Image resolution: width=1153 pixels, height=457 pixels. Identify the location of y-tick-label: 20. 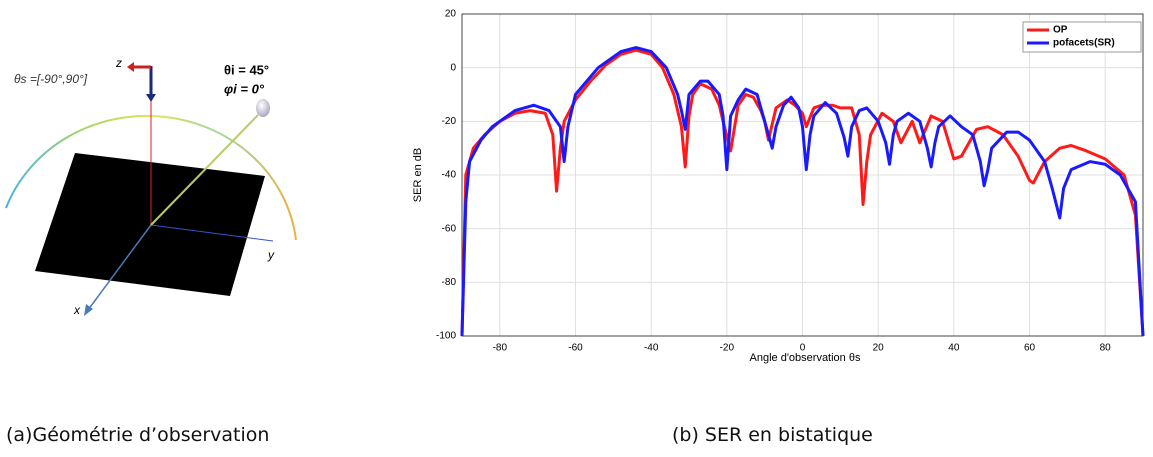
(451, 14).